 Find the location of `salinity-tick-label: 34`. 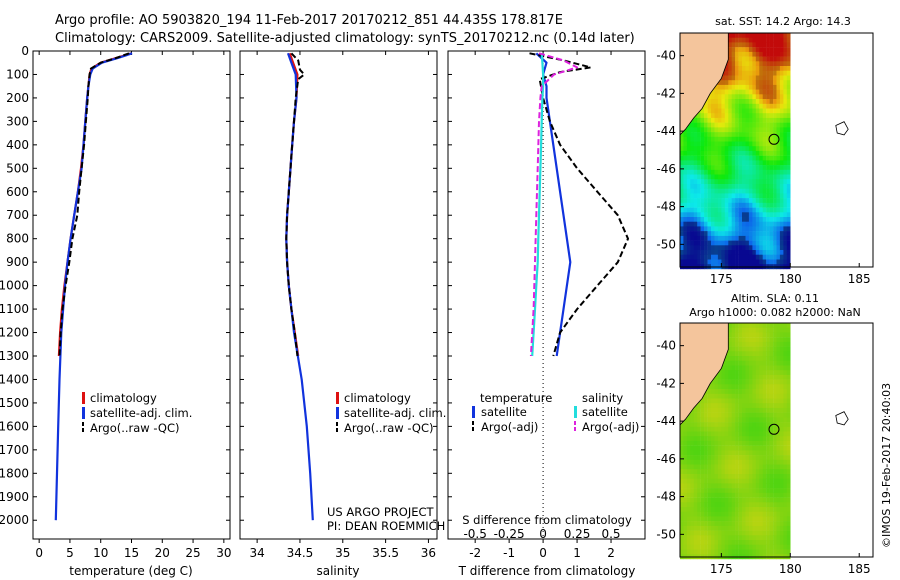

salinity-tick-label: 34 is located at coordinates (256, 553).